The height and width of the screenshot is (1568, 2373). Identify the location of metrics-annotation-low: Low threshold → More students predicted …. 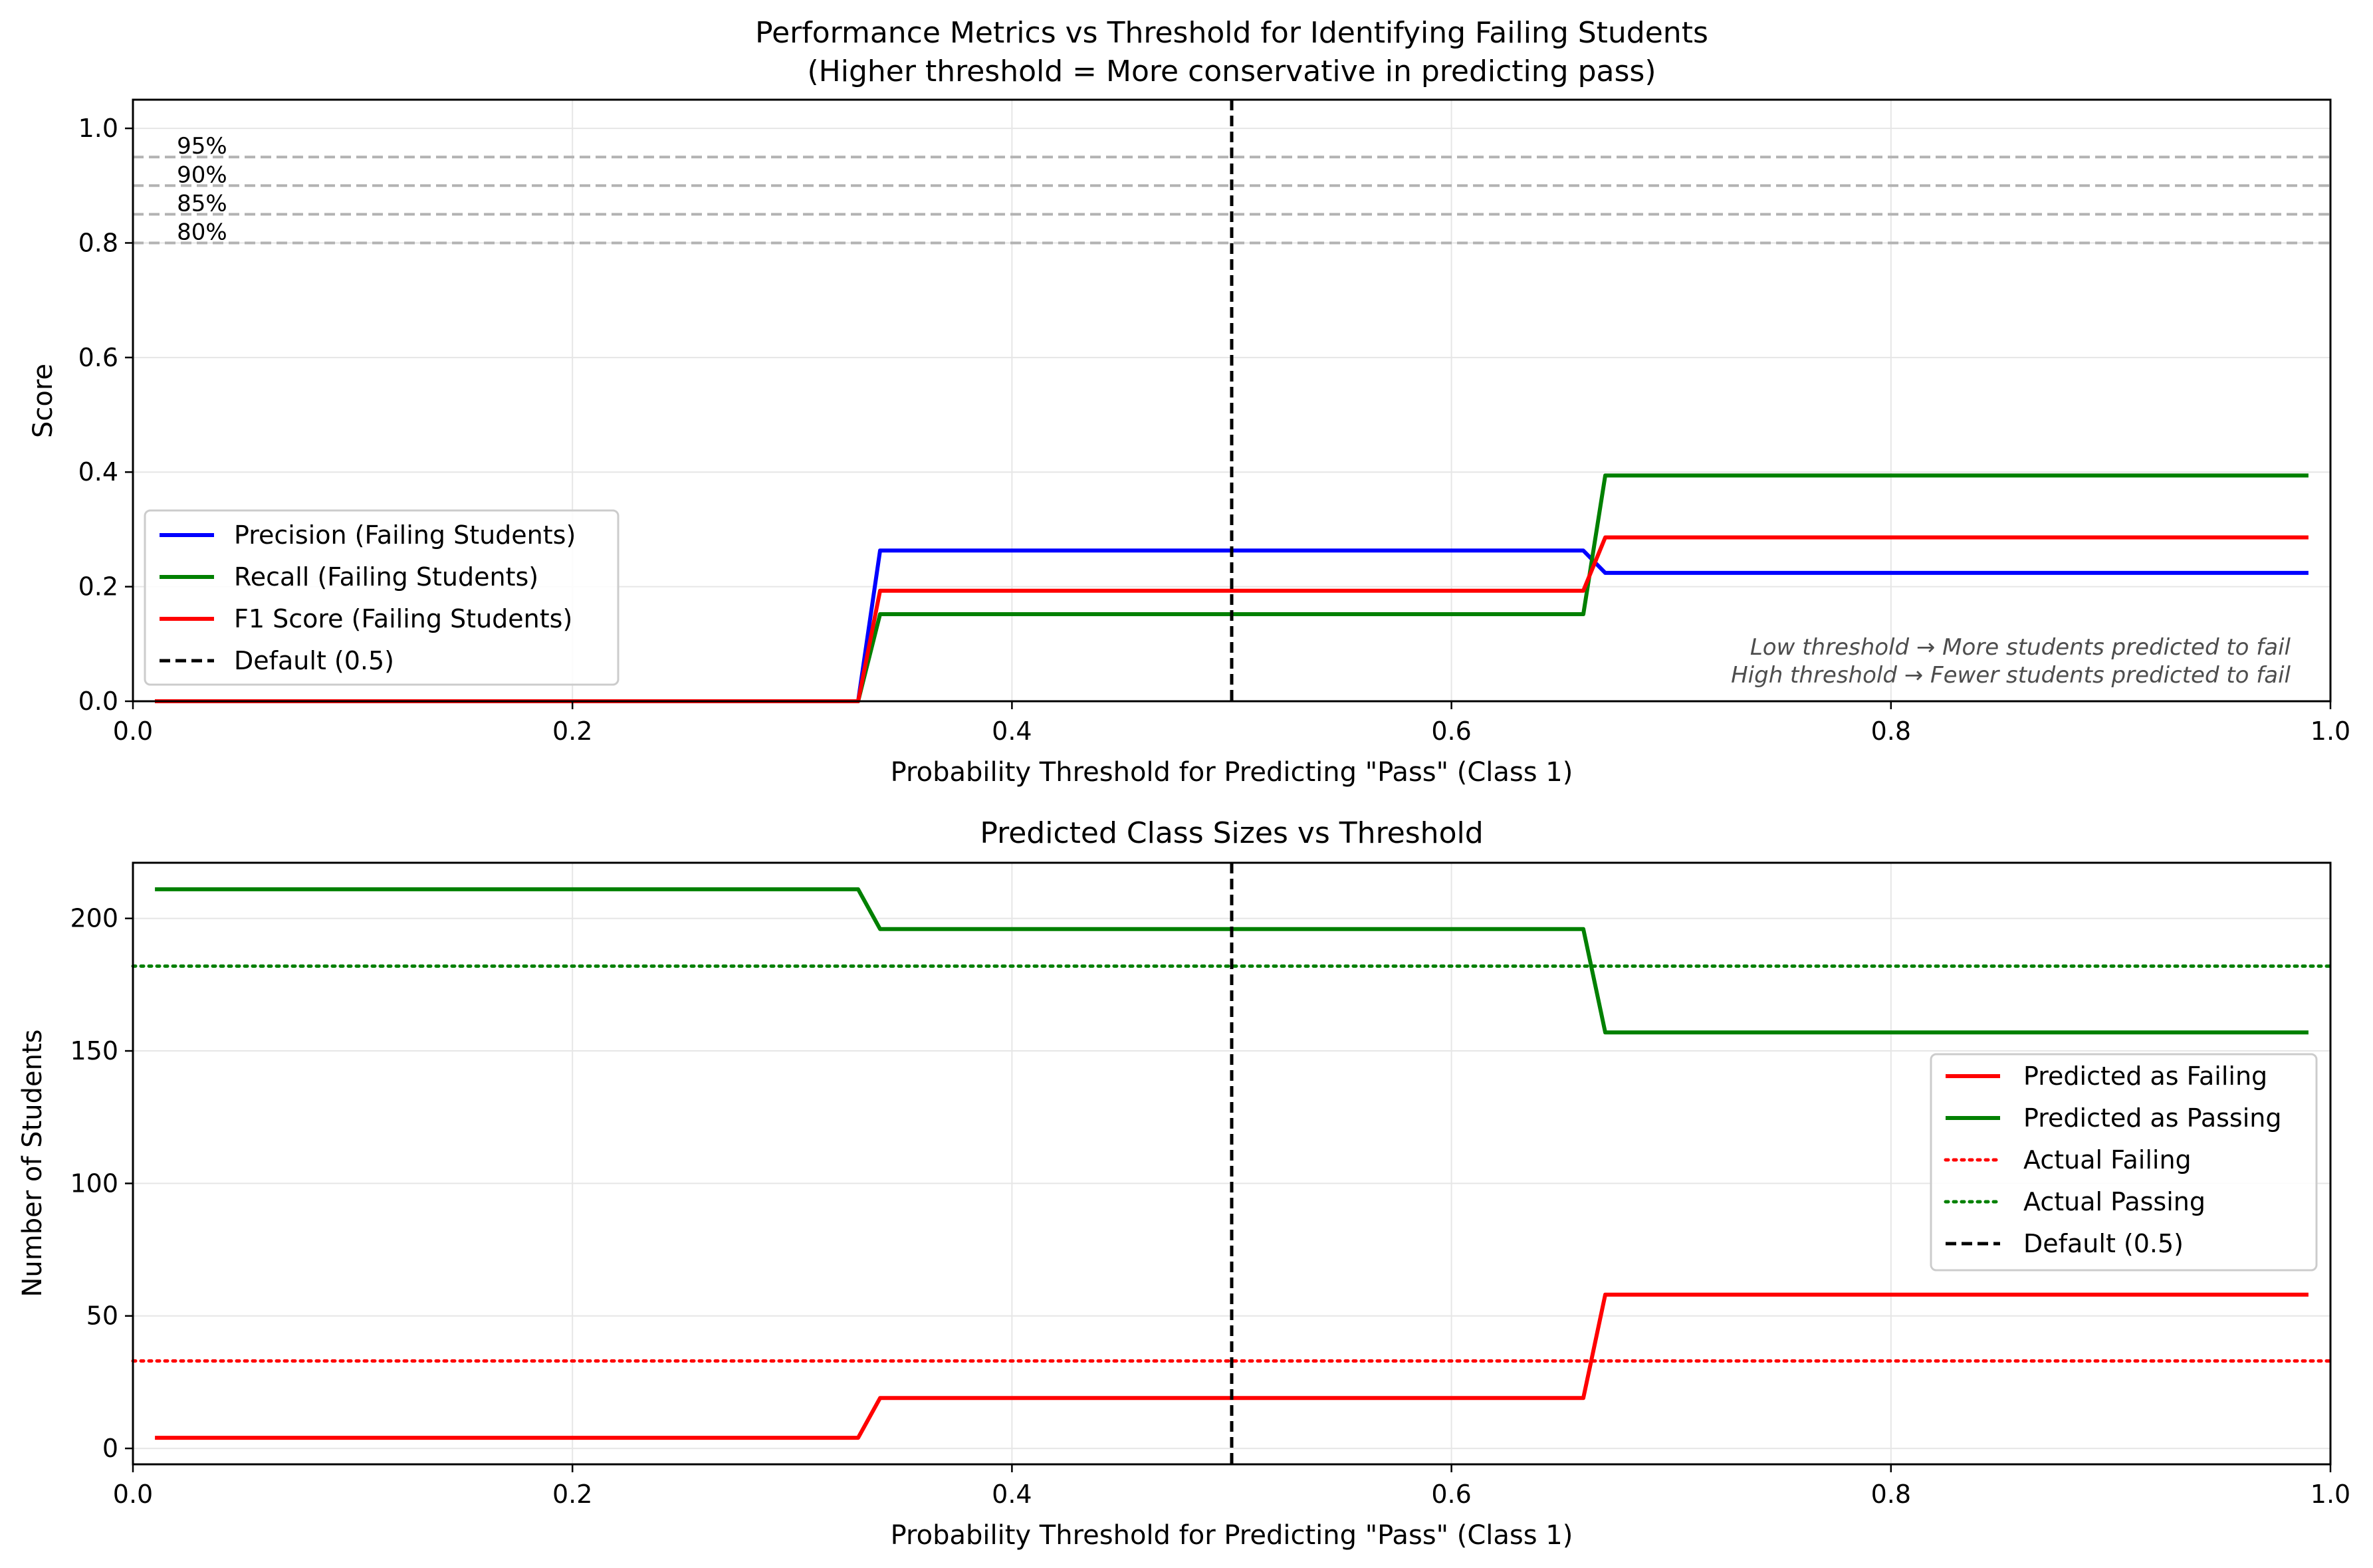
(2020, 647).